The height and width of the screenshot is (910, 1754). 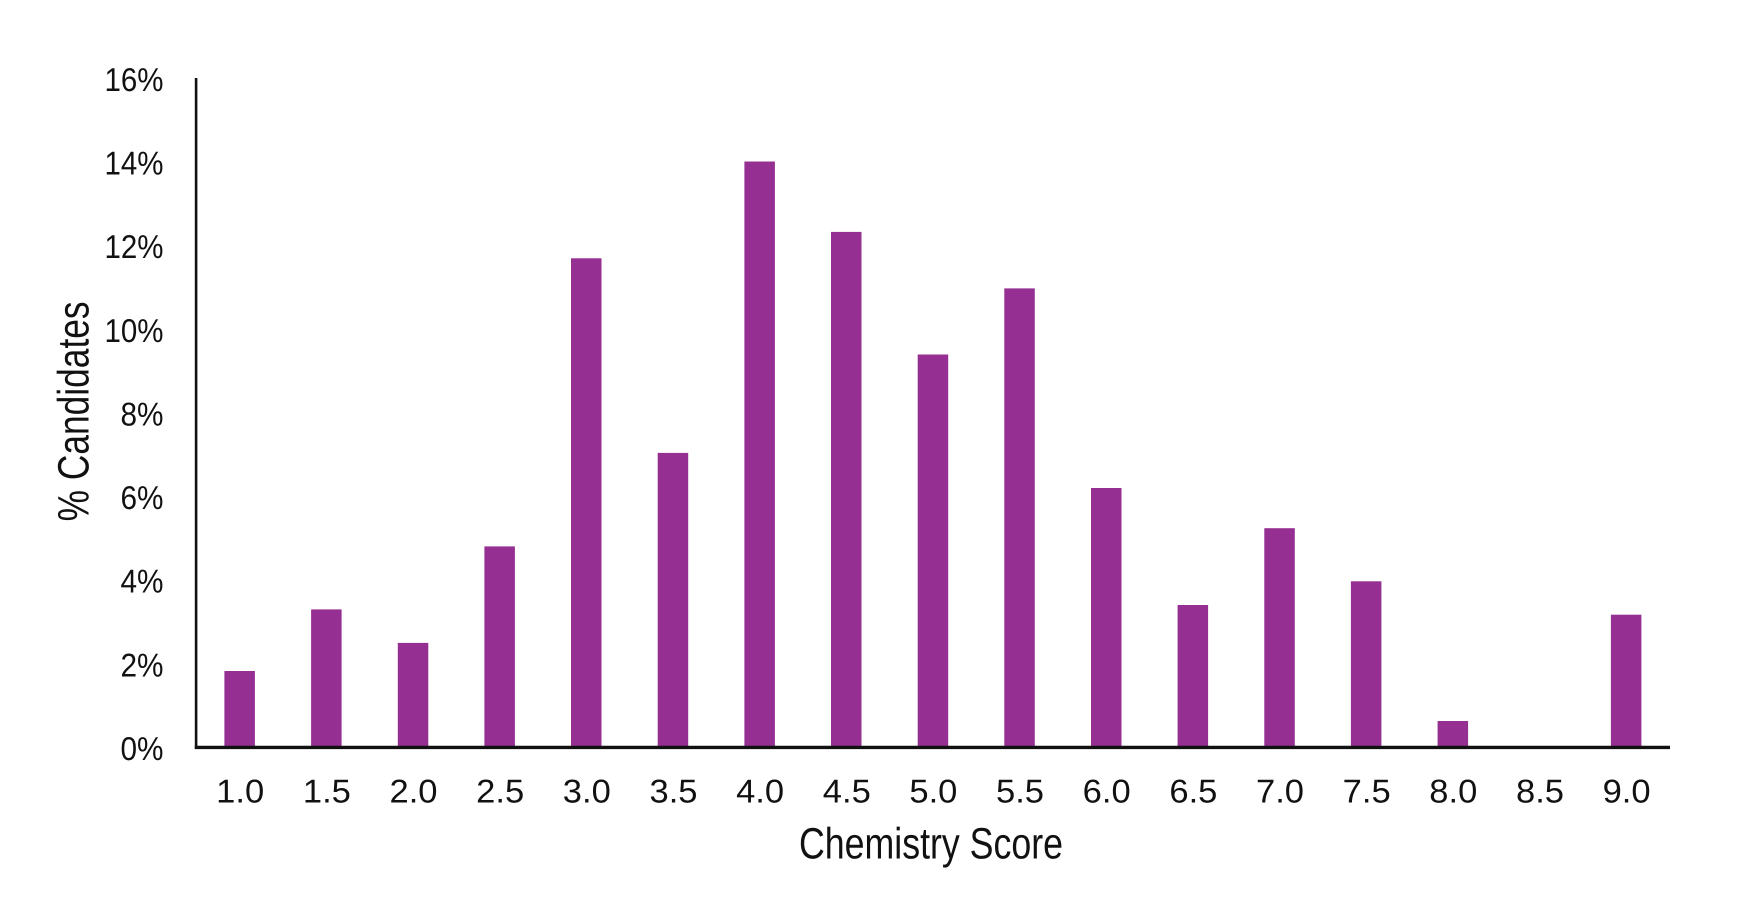 What do you see at coordinates (1193, 790) in the screenshot?
I see `svg-text: 6.5` at bounding box center [1193, 790].